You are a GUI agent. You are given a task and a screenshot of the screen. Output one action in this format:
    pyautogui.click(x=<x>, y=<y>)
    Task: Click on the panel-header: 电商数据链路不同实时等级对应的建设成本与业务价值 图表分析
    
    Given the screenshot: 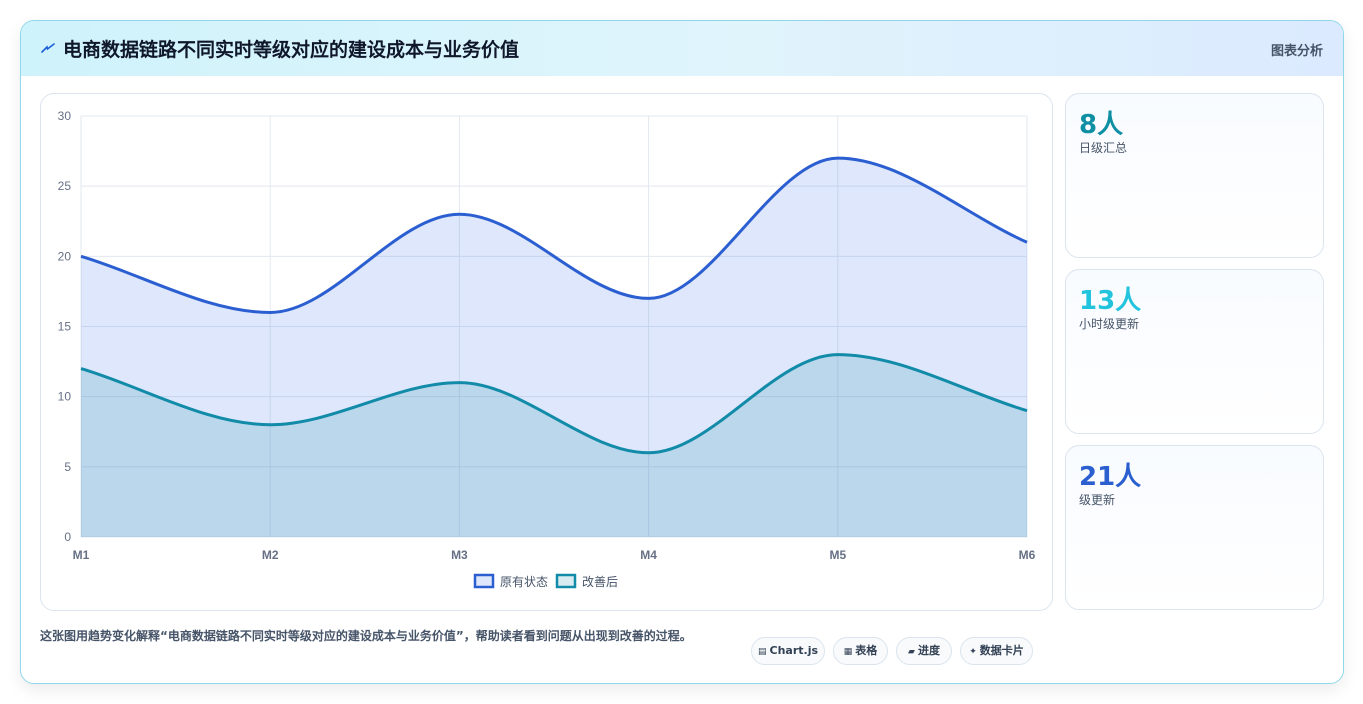 What is the action you would take?
    pyautogui.click(x=682, y=48)
    